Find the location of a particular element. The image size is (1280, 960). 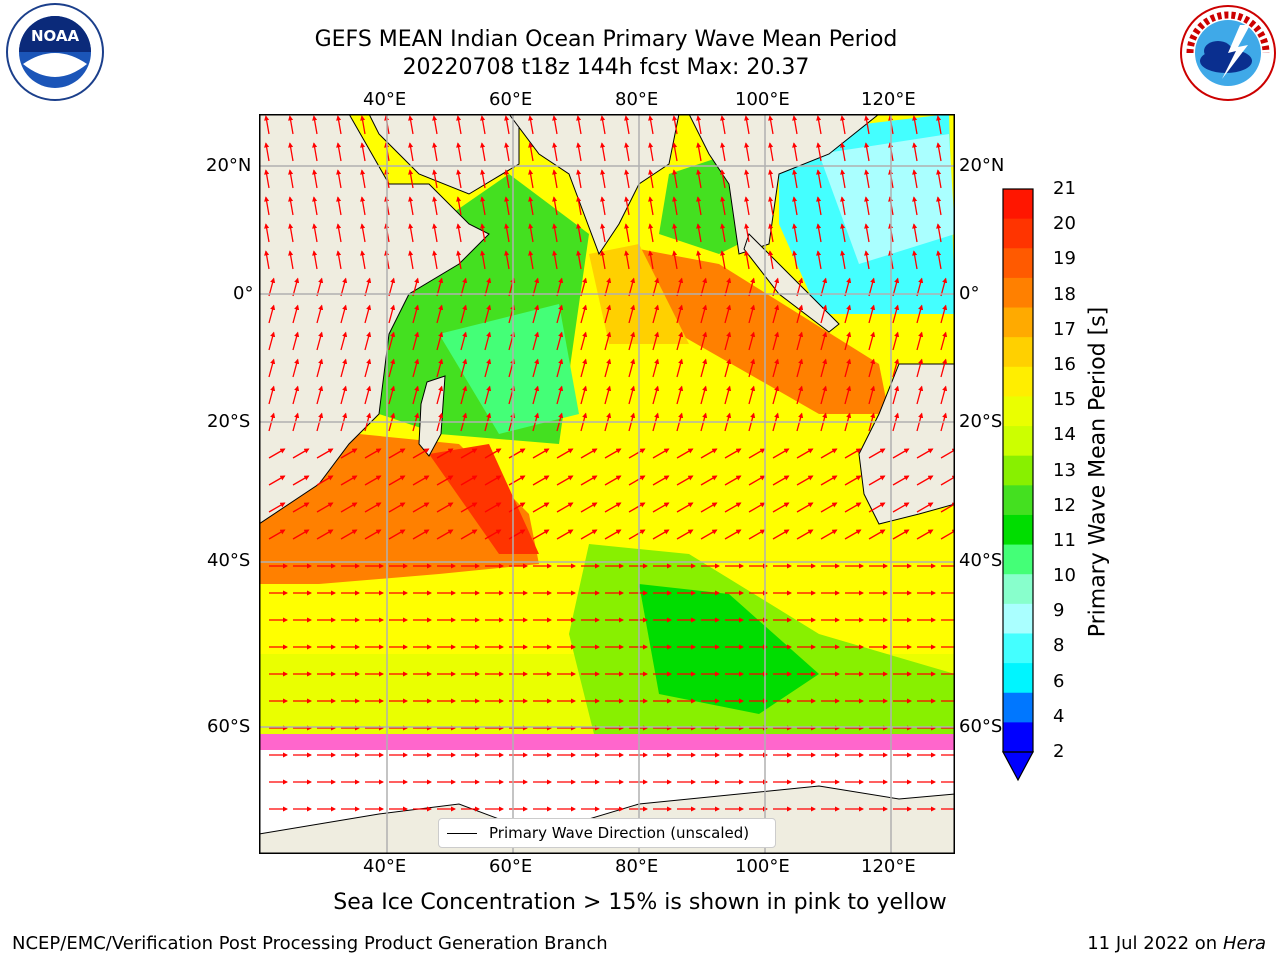

colorbar-tick-label: 11 is located at coordinates (1064, 540).